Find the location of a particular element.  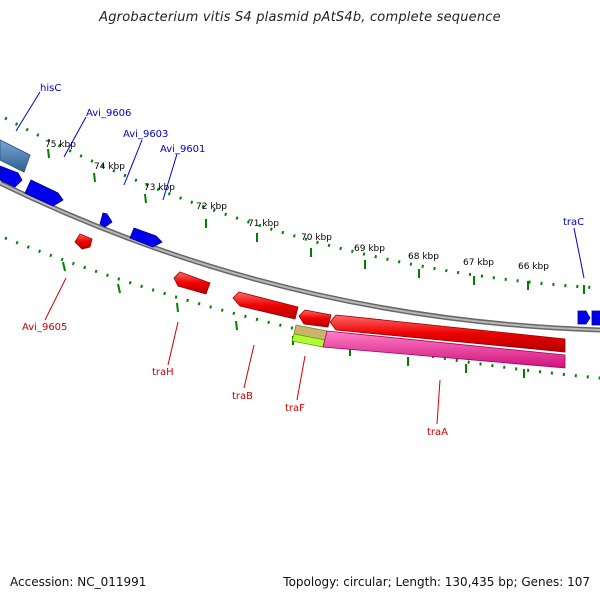

scale-label: 70 kbp is located at coordinates (316, 238).